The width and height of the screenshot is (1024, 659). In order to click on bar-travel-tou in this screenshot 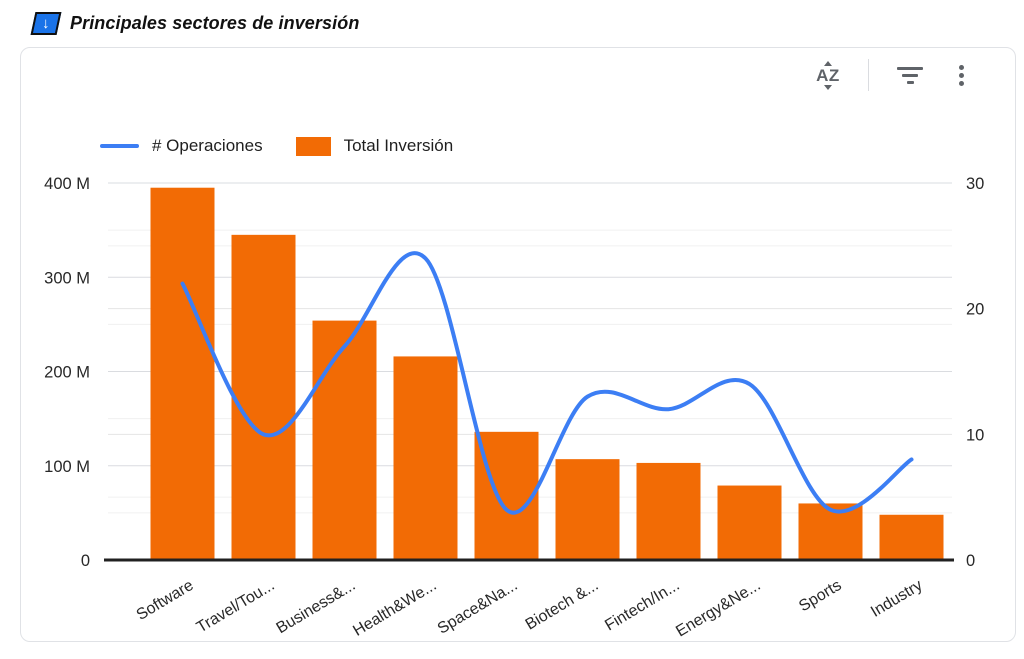, I will do `click(263, 397)`.